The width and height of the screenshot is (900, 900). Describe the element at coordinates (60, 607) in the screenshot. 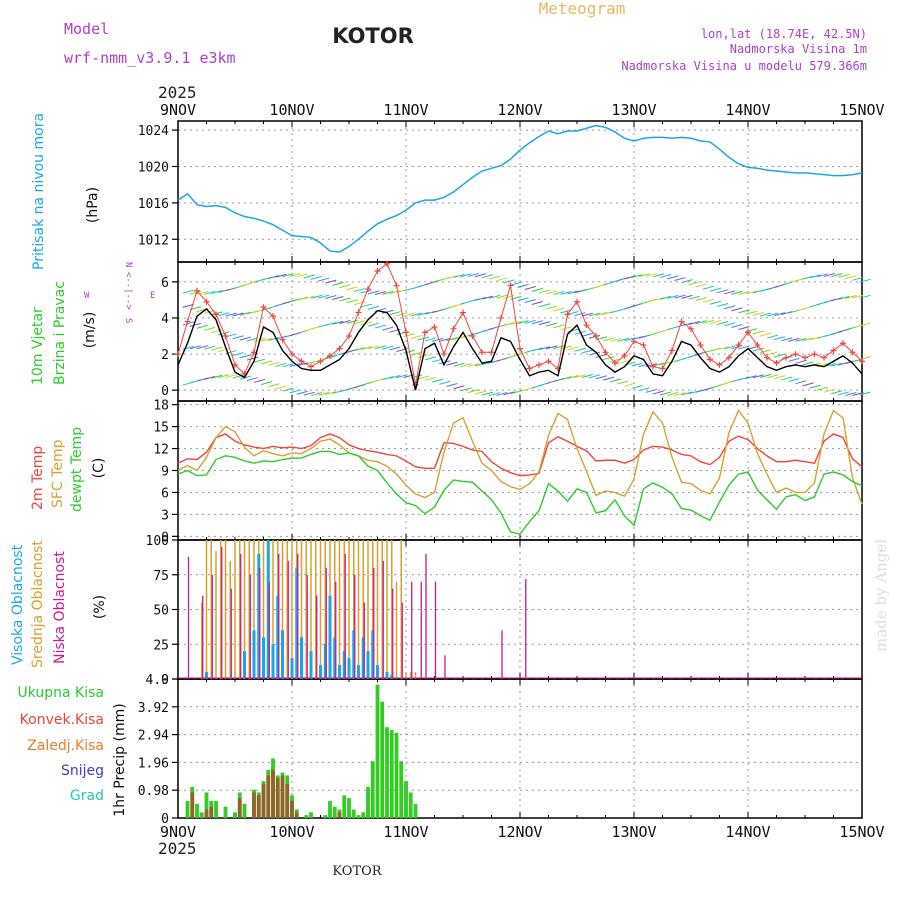

I see `cloud-label-low: Niska Oblacnost` at that location.